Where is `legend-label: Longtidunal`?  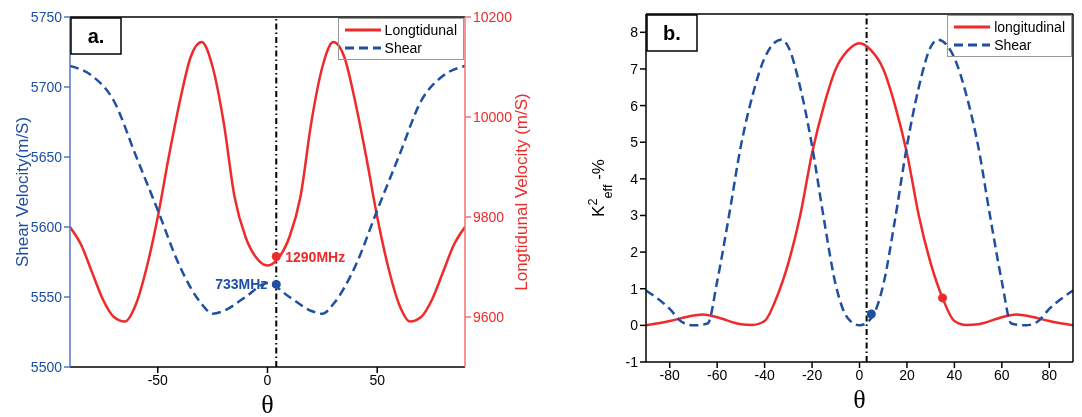
legend-label: Longtidunal is located at coordinates (420, 30).